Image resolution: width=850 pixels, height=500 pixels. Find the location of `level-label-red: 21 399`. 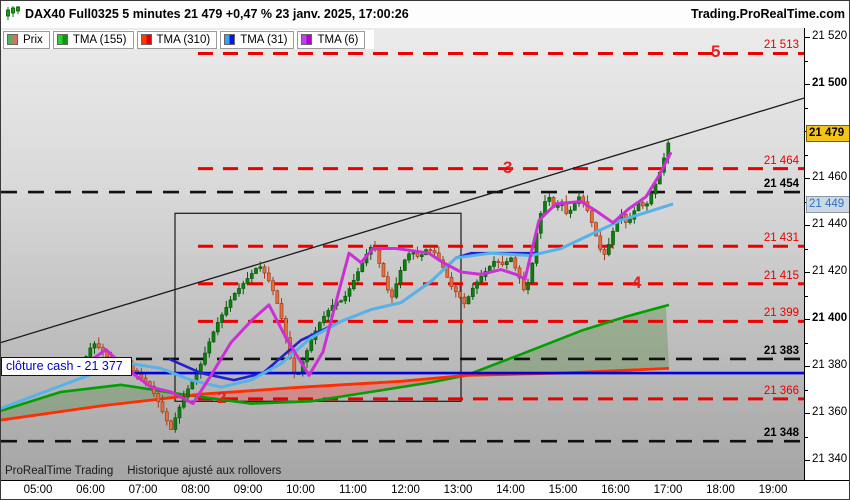

level-label-red: 21 399 is located at coordinates (781, 313).